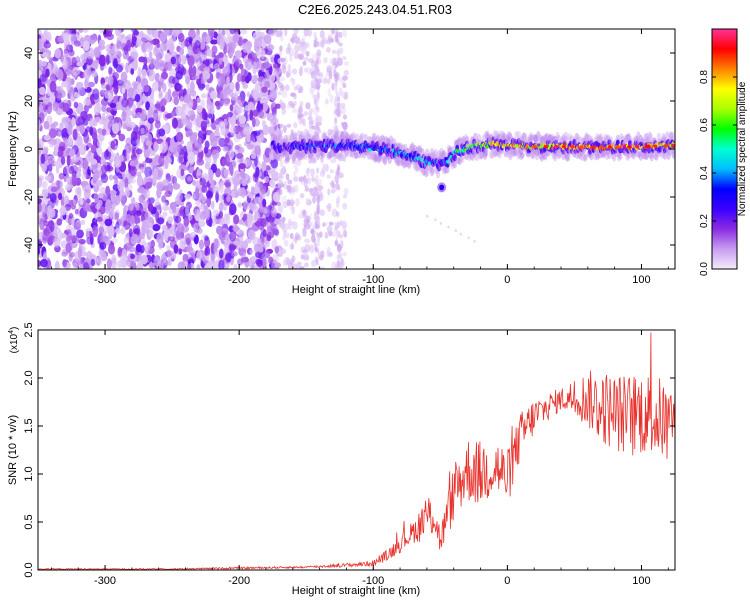  What do you see at coordinates (29, 53) in the screenshot?
I see `y-tick-label: 40` at bounding box center [29, 53].